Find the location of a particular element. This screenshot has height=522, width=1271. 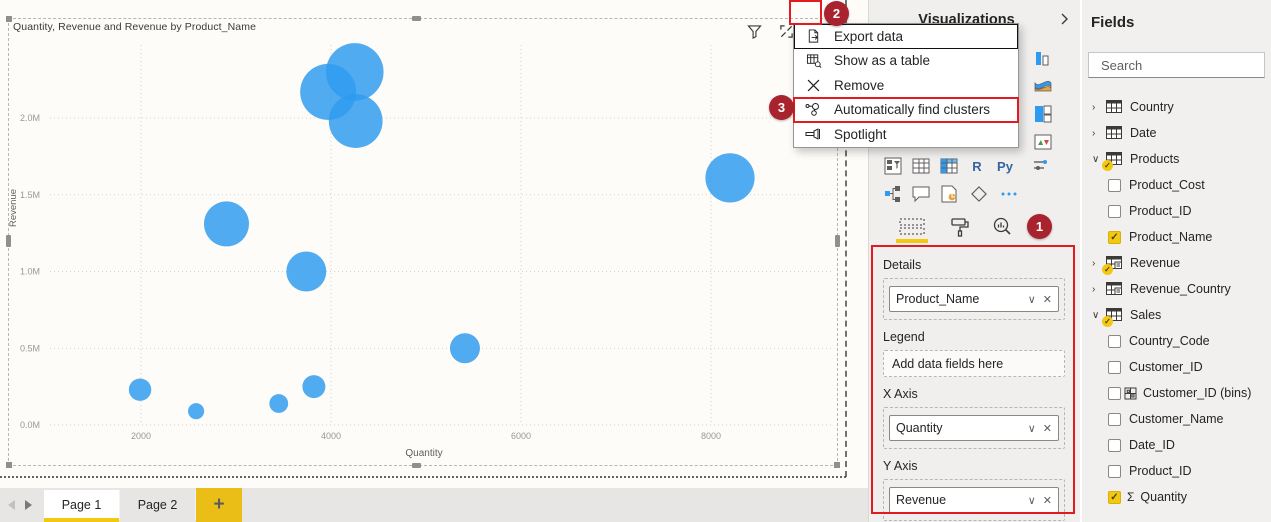

well-field-product_name: Product_Name ∨ ✕ is located at coordinates (974, 299).